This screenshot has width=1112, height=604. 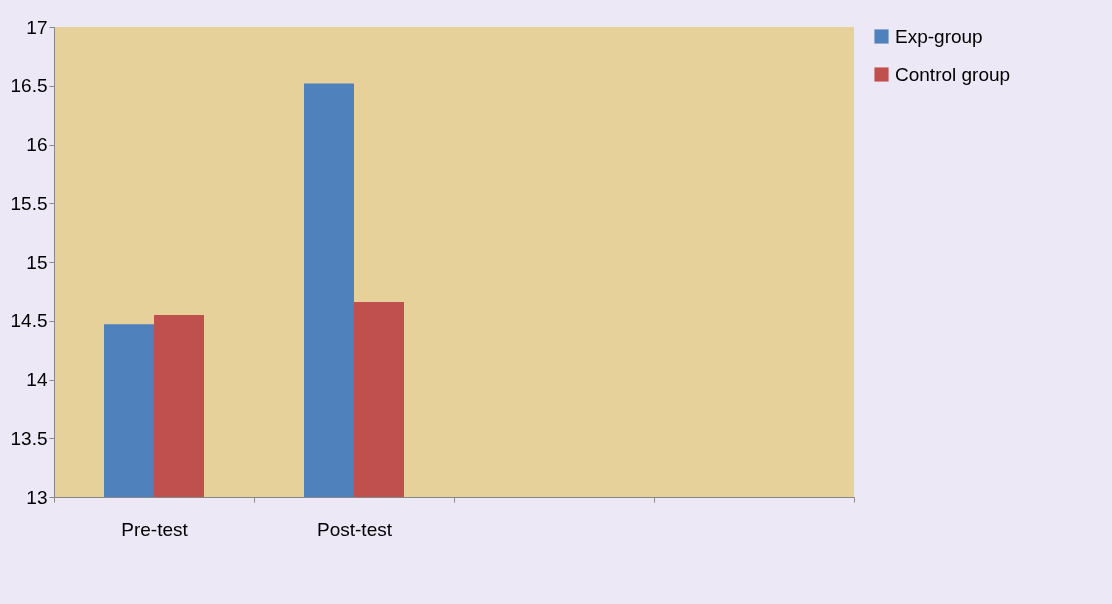 What do you see at coordinates (37, 27) in the screenshot?
I see `y-tick-label: 17` at bounding box center [37, 27].